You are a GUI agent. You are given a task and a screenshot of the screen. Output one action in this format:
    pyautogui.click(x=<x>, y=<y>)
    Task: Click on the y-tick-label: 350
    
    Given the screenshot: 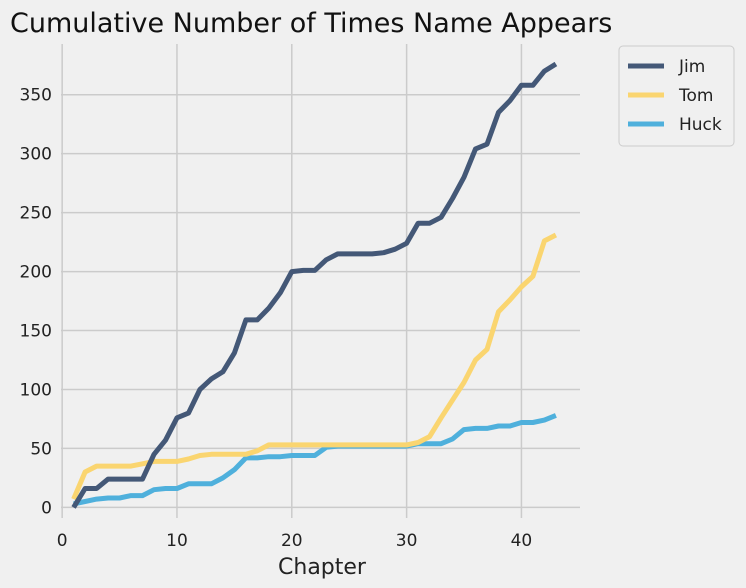 What is the action you would take?
    pyautogui.click(x=36, y=96)
    